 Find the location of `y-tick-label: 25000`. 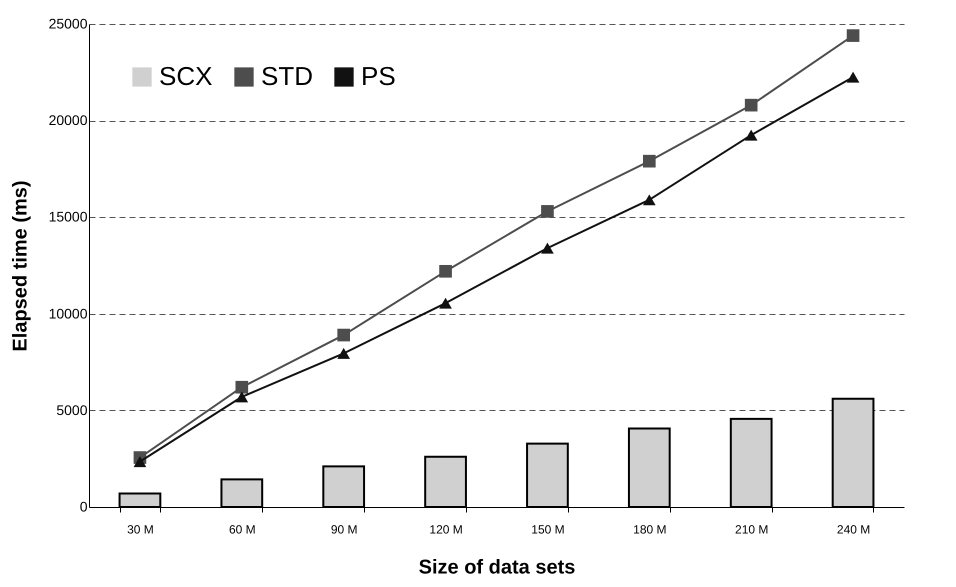

y-tick-label: 25000 is located at coordinates (68, 24).